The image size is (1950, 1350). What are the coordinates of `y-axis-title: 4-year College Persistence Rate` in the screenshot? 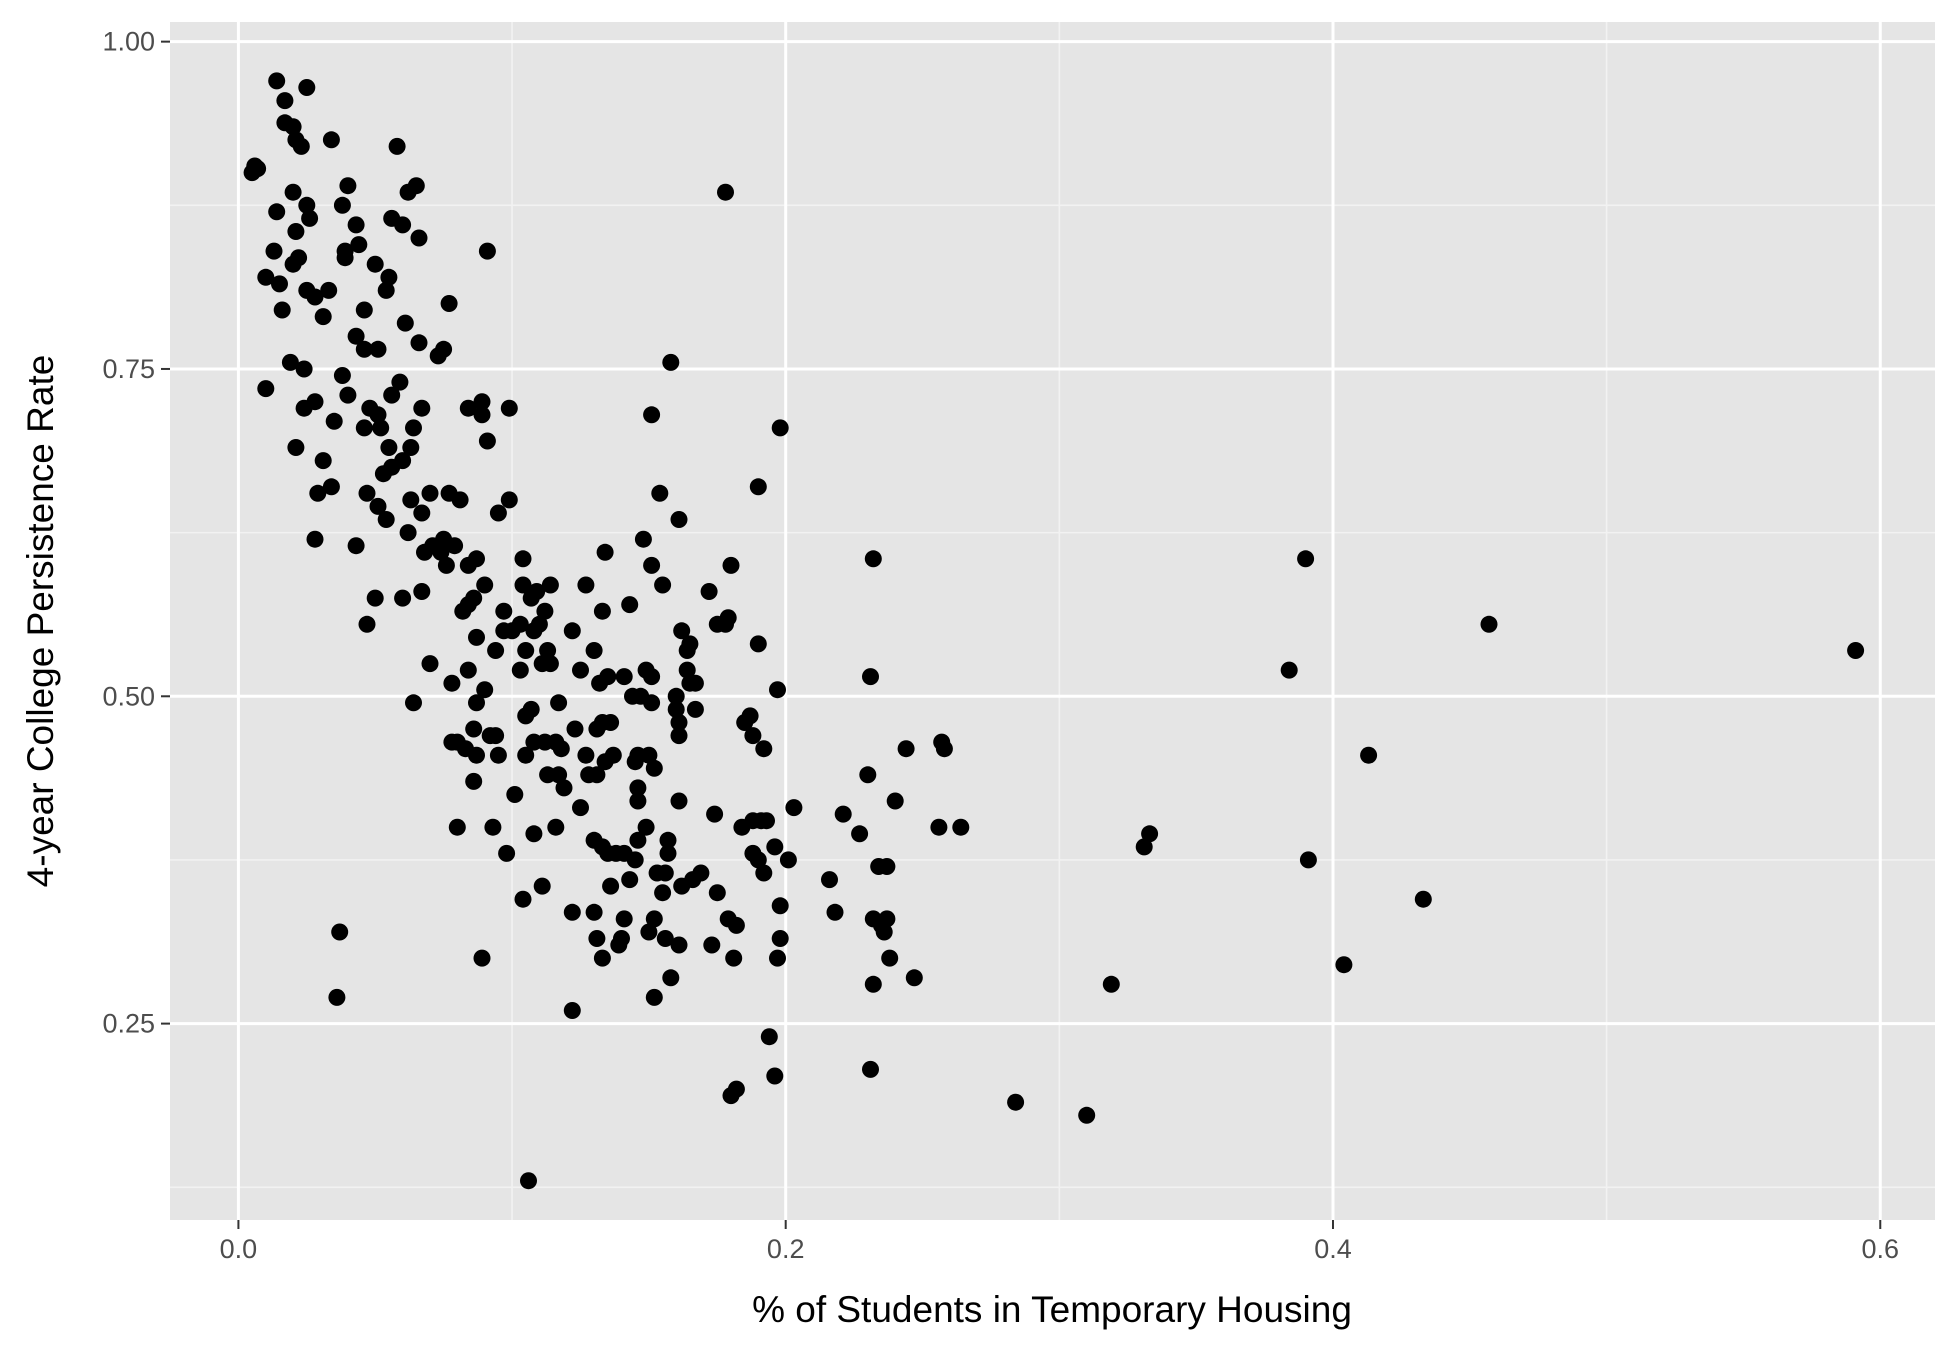 It's located at (40, 621).